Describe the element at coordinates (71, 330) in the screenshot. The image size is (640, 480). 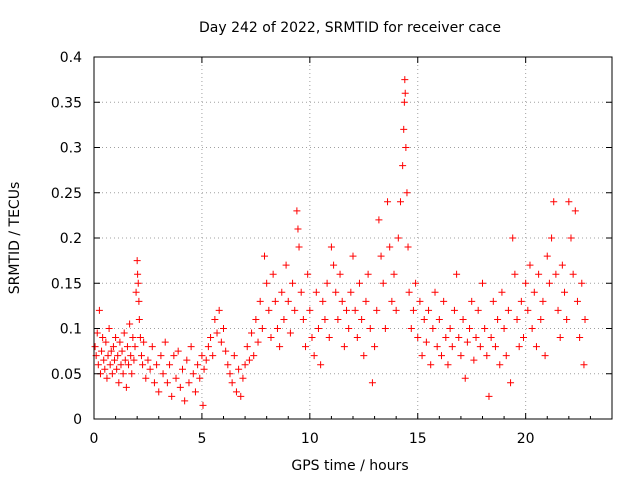
I see `y-tick-label: 0.1` at that location.